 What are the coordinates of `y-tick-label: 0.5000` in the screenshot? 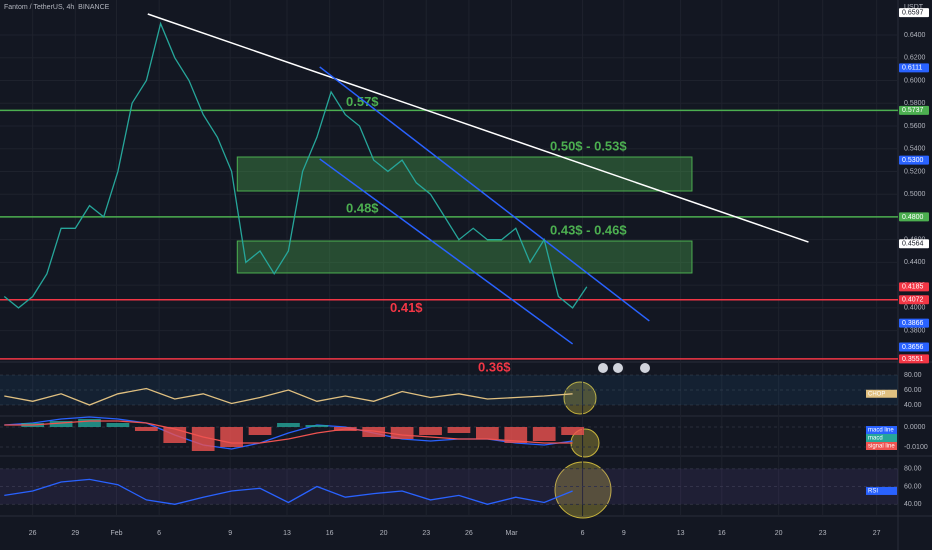 It's located at (915, 194).